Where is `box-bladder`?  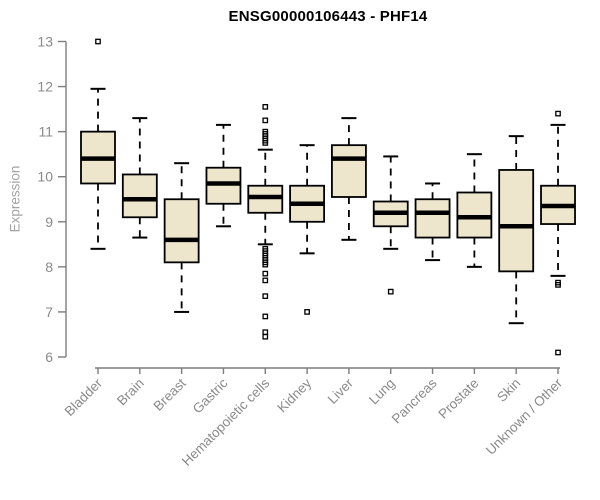 box-bladder is located at coordinates (98, 144).